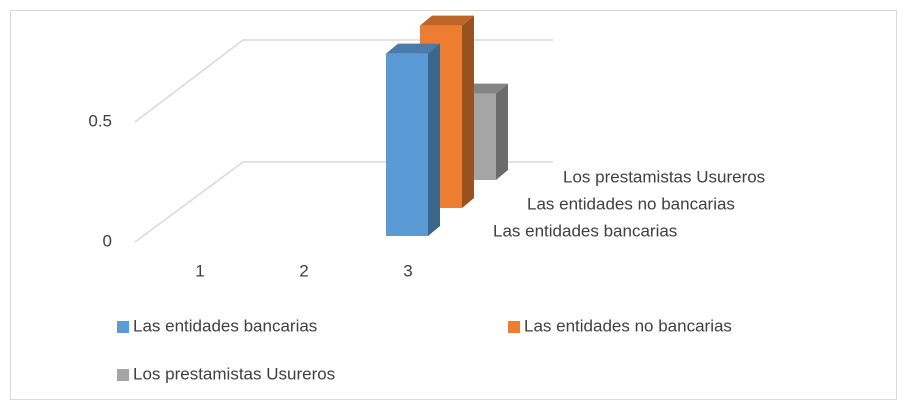 The height and width of the screenshot is (410, 907). Describe the element at coordinates (585, 230) in the screenshot. I see `depth-axis-label: Las entidades bancarias` at that location.